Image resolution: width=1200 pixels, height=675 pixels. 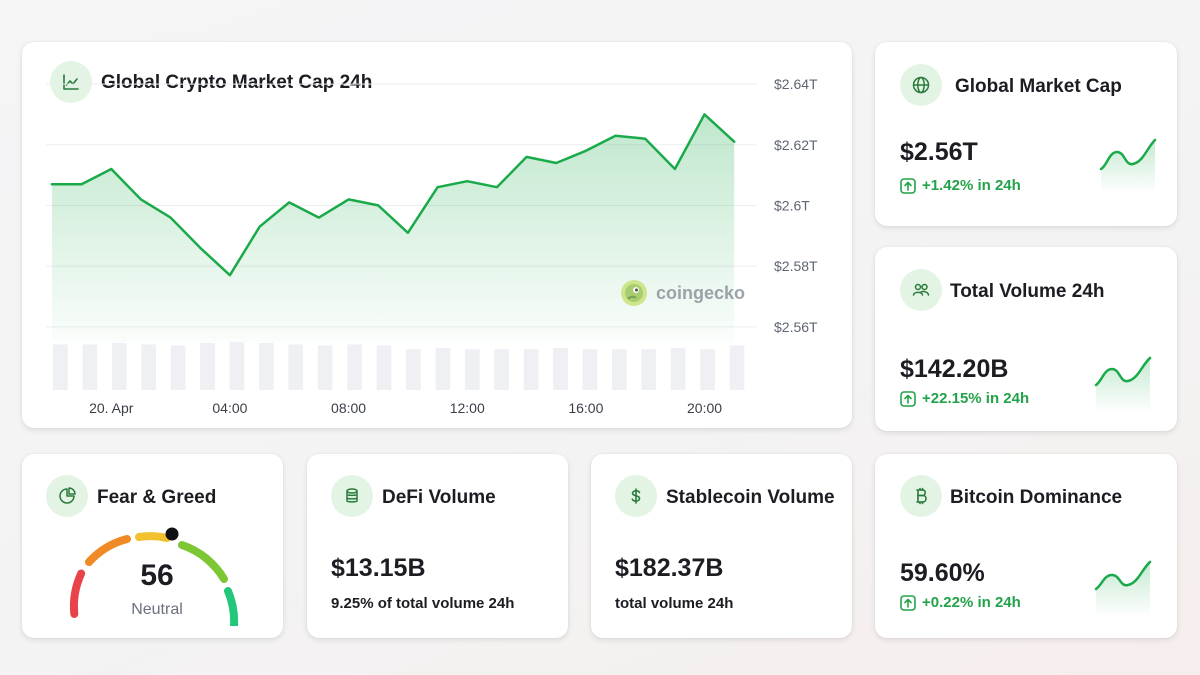 I want to click on total-volume-sparkline, so click(x=1123, y=384).